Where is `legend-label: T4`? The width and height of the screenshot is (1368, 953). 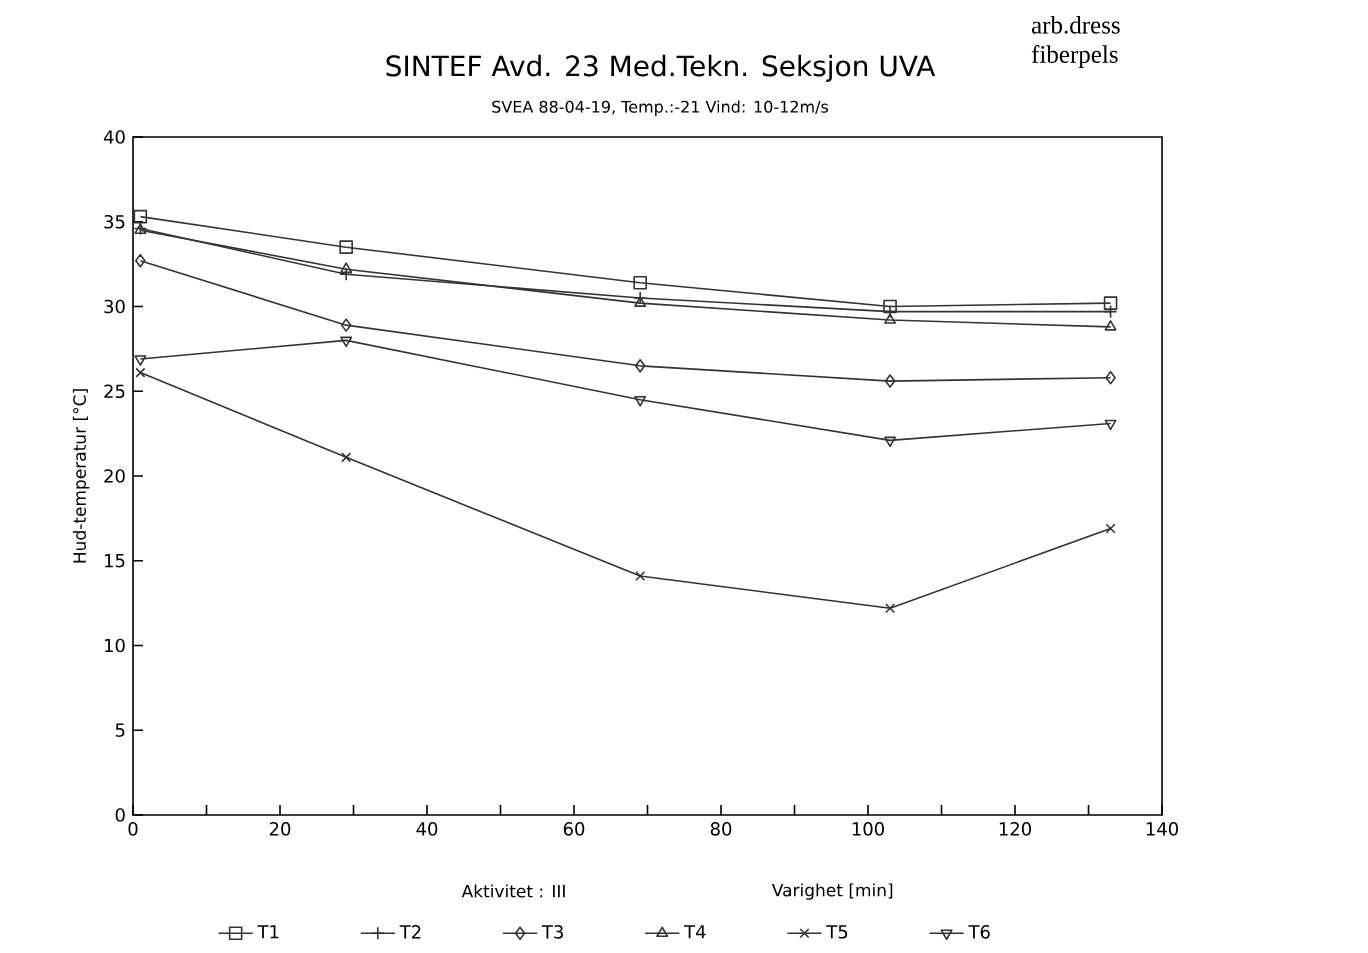 legend-label: T4 is located at coordinates (695, 932).